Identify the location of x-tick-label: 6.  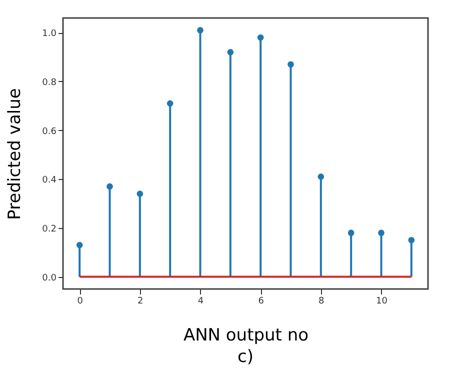
(261, 301).